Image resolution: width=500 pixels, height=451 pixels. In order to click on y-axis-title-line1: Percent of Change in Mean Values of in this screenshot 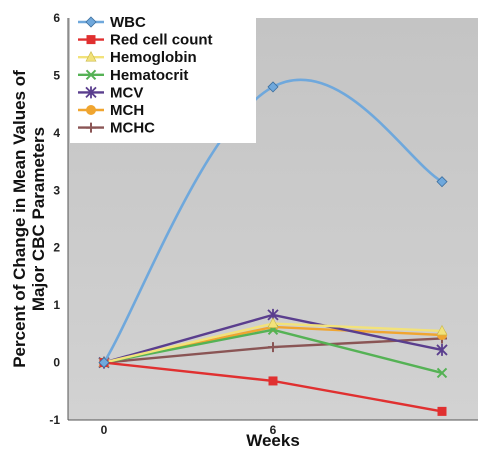, I will do `click(19, 219)`.